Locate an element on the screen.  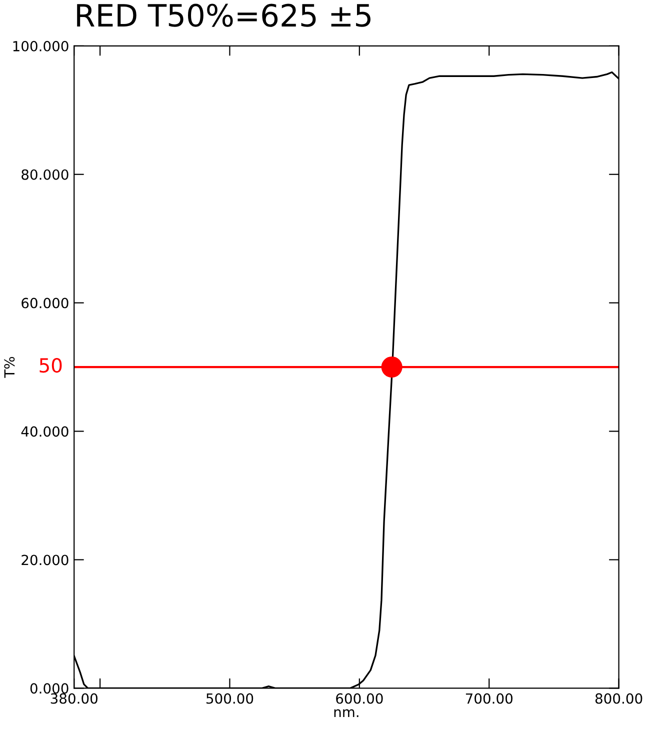
x-tick-label: 800.00 is located at coordinates (618, 698).